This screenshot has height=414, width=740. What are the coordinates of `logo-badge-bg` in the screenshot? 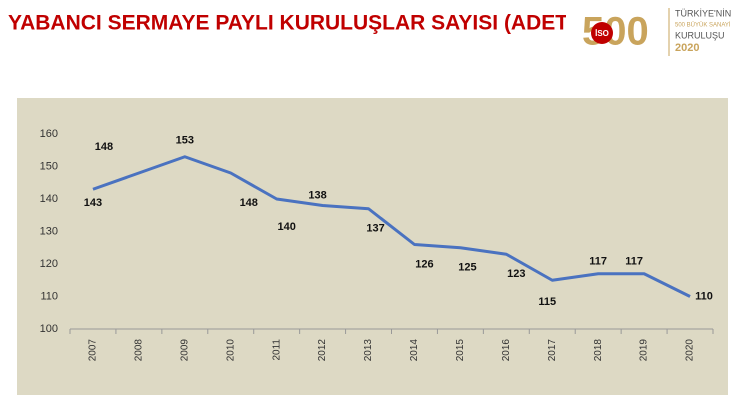 It's located at (602, 33).